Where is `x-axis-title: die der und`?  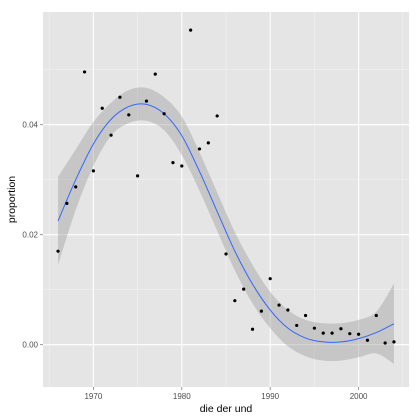 x-axis-title: die der und is located at coordinates (226, 409).